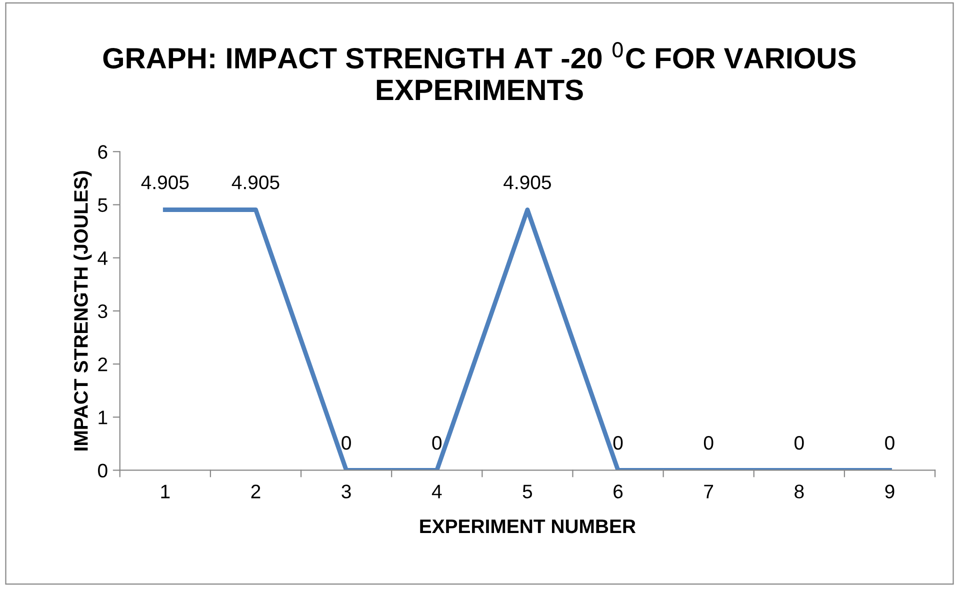 The width and height of the screenshot is (959, 590). What do you see at coordinates (479, 71) in the screenshot?
I see `chart-title: GRAPH: IMPACT STRENGTH AT -20 $^{0}$C FOR VARIOUS EXPERIMENTS` at bounding box center [479, 71].